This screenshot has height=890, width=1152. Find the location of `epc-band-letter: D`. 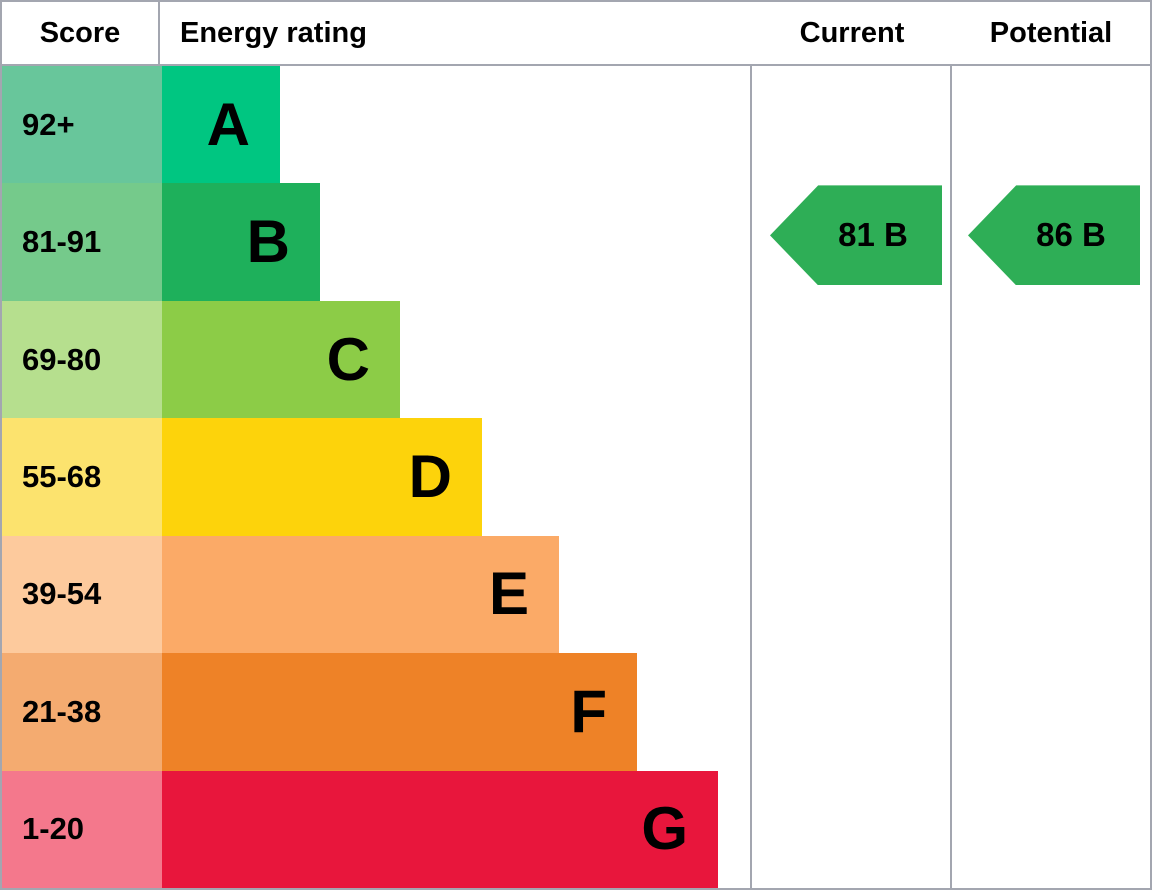

epc-band-letter: D is located at coordinates (430, 476).